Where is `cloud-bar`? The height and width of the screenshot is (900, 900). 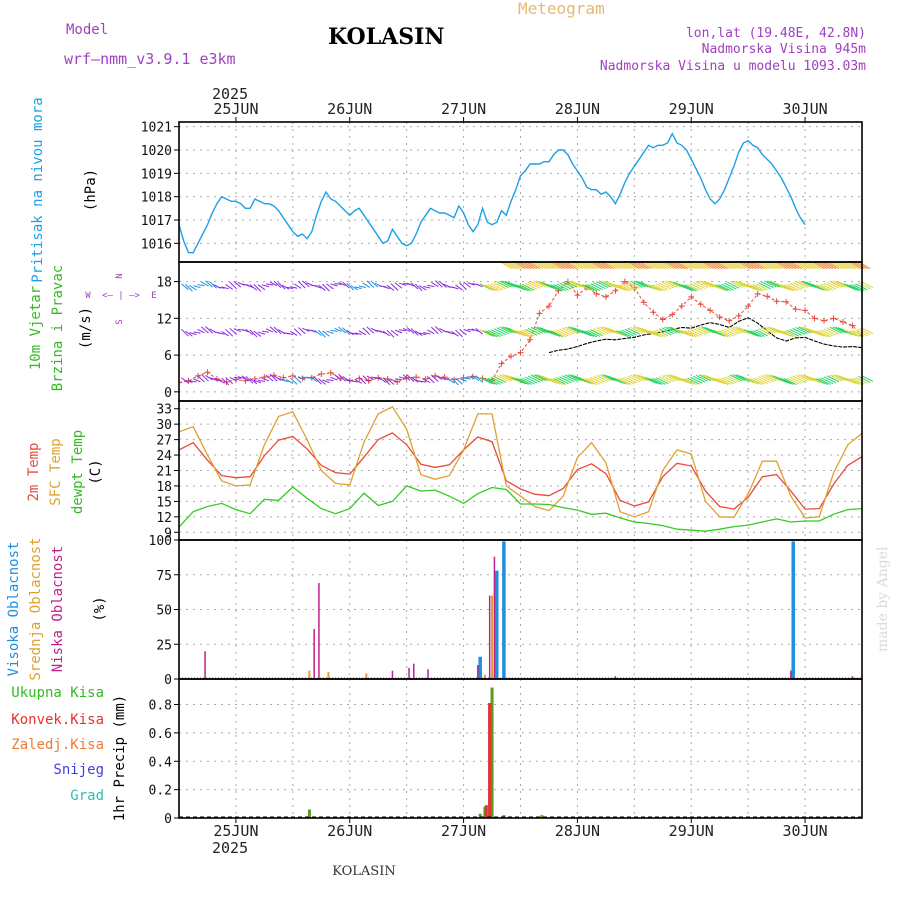 cloud-bar is located at coordinates (409, 673).